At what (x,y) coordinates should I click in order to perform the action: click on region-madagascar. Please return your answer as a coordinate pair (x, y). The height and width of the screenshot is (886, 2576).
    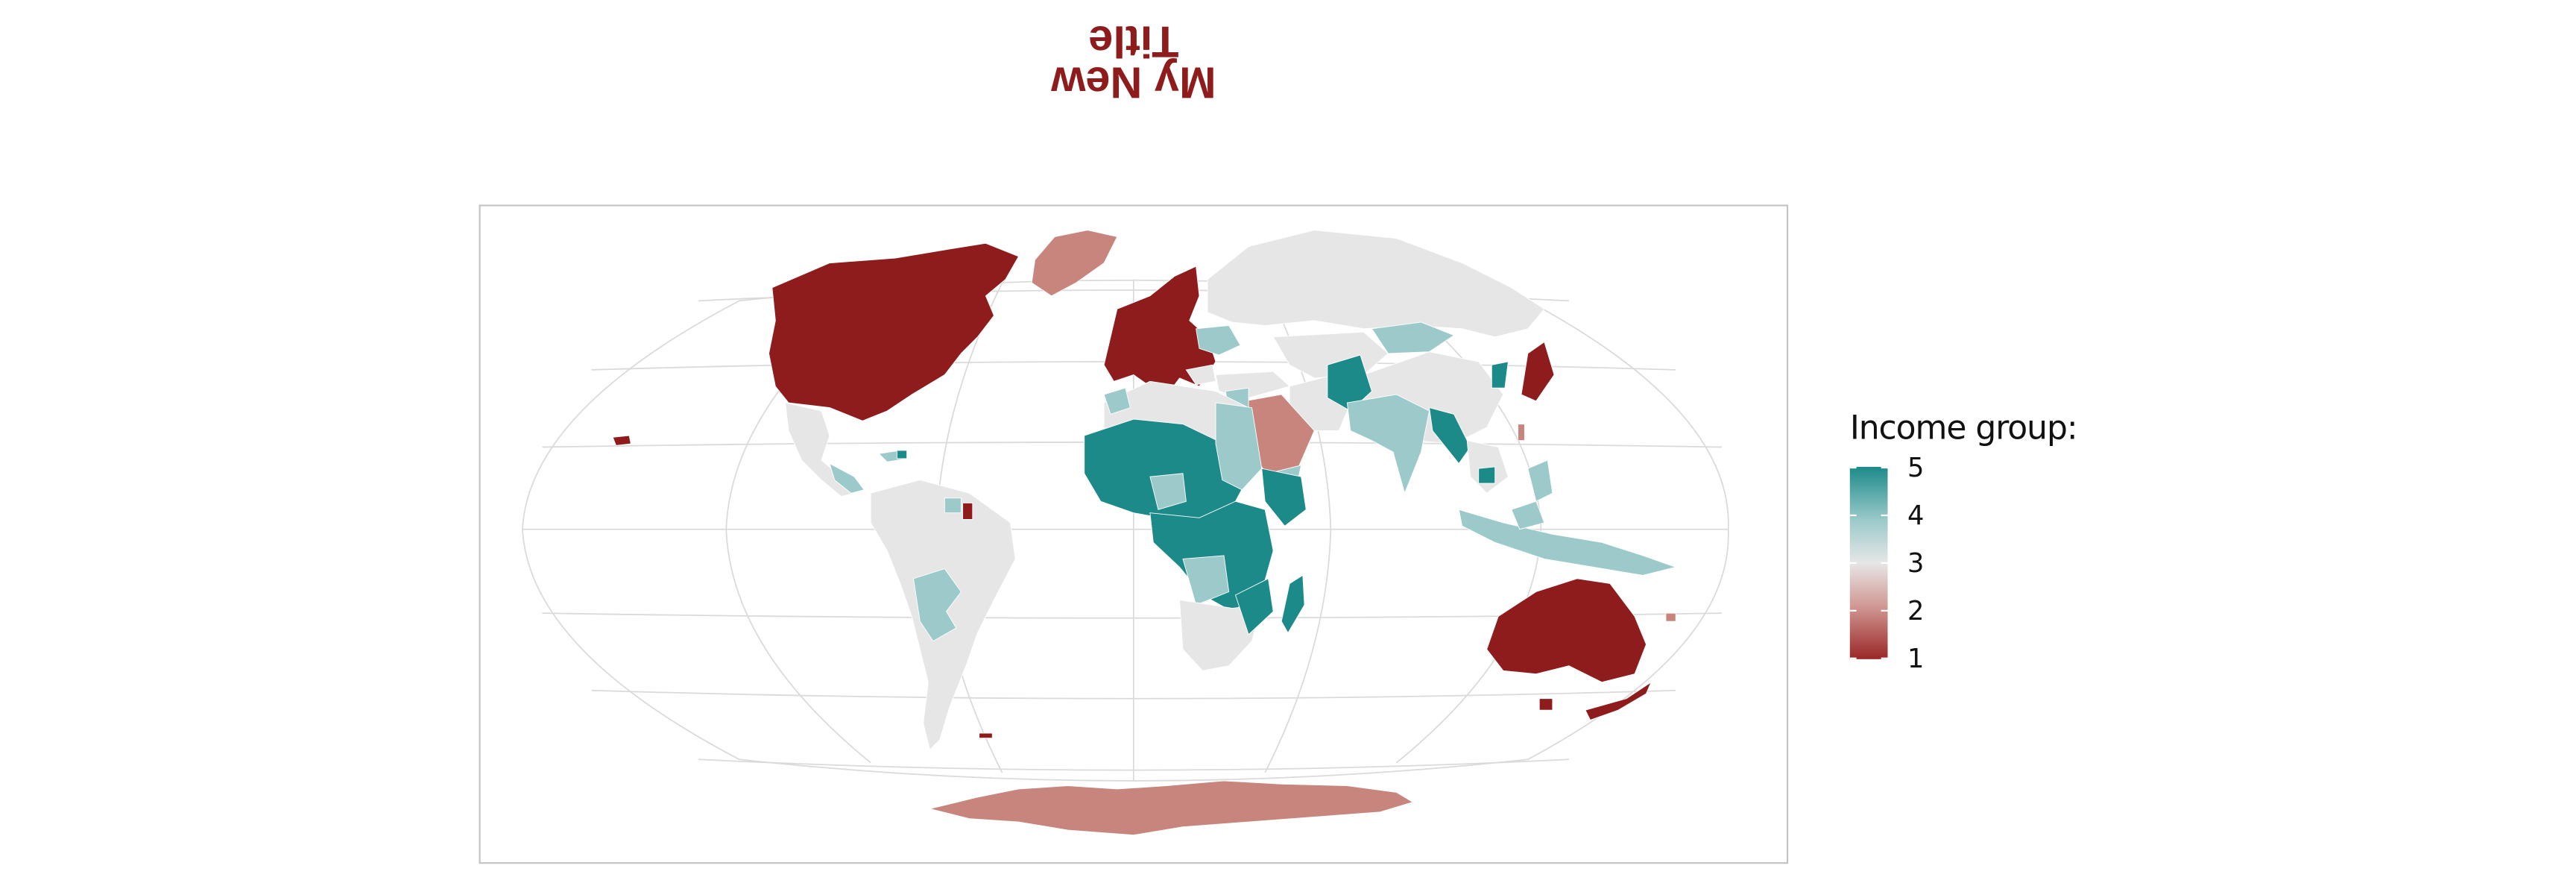
    Looking at the image, I should click on (1293, 604).